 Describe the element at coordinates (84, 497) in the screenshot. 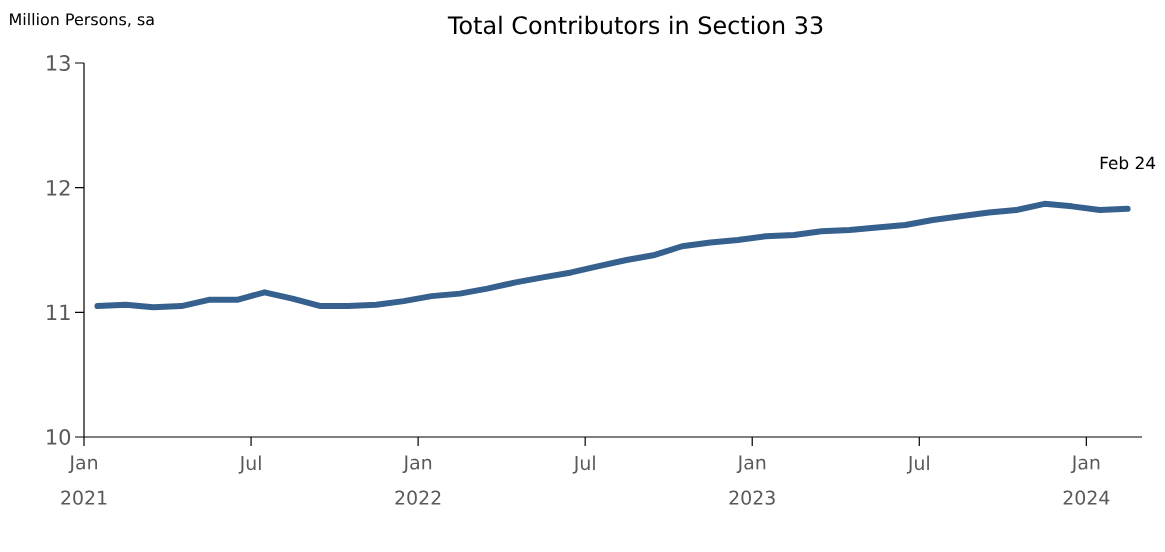

I see `x2-tick-label: 2021` at that location.